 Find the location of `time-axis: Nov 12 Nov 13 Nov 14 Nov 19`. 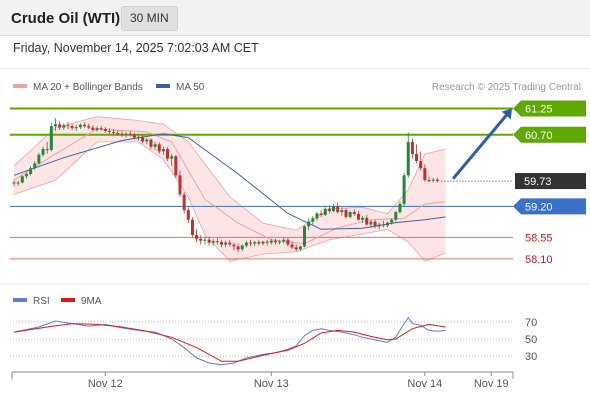

time-axis: Nov 12 Nov 13 Nov 14 Nov 19 is located at coordinates (262, 380).